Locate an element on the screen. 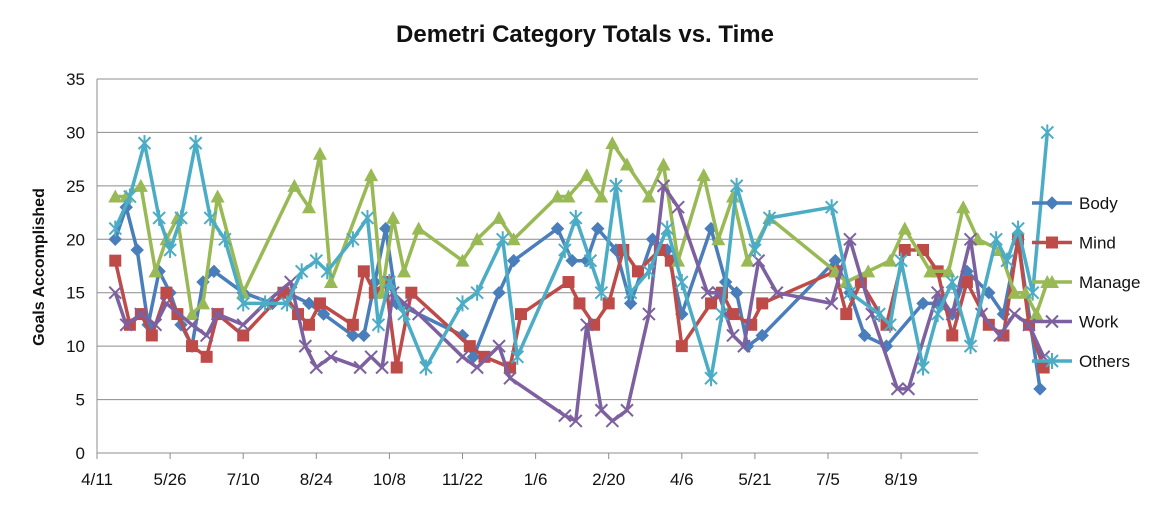 This screenshot has width=1170, height=507. y-tick-label: 20 is located at coordinates (75, 239).